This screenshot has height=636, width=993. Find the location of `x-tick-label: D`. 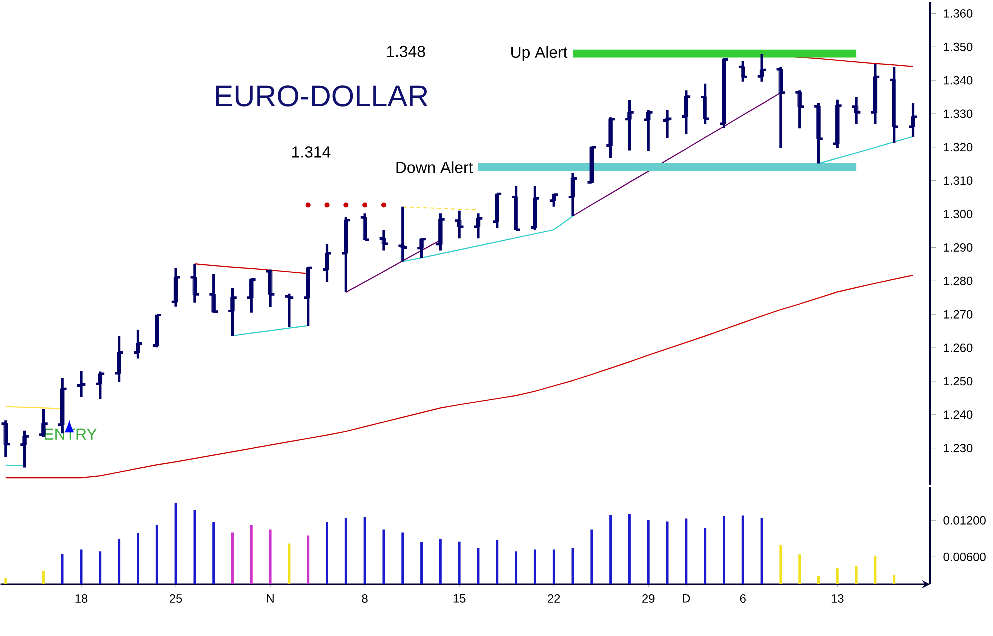

x-tick-label: D is located at coordinates (686, 598).